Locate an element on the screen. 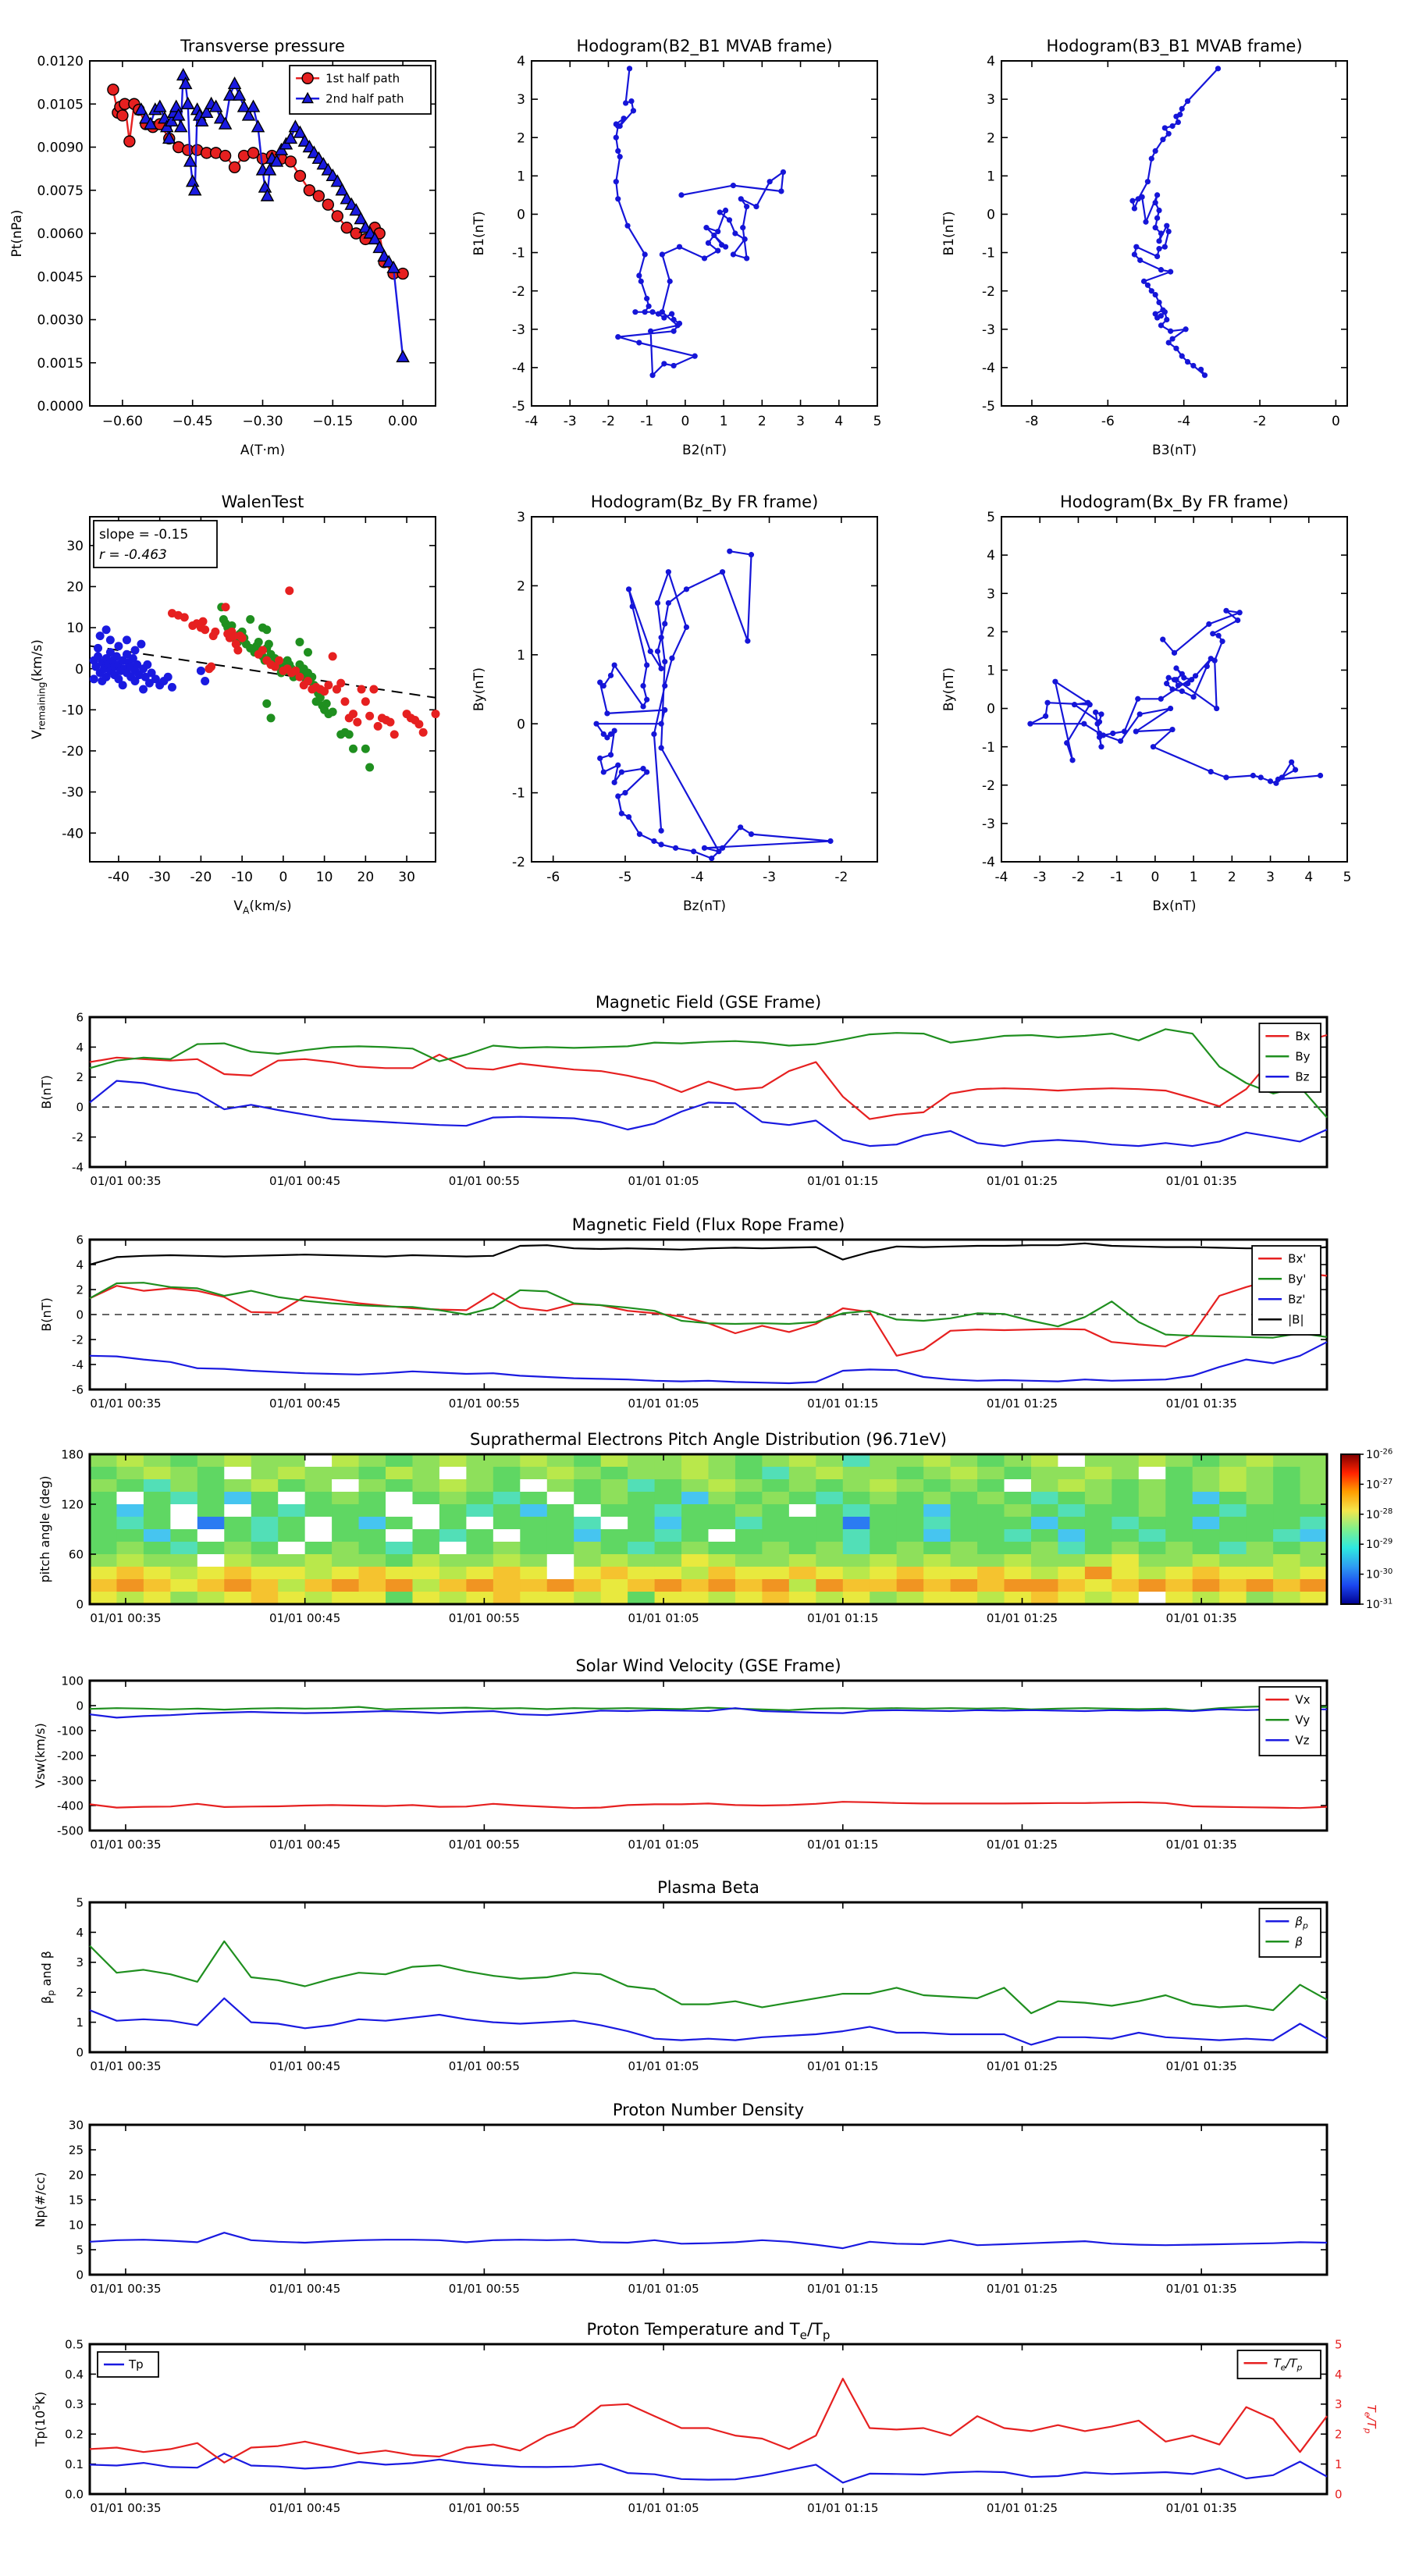  y-axis-label: Vsw(km/s) is located at coordinates (40, 1756).